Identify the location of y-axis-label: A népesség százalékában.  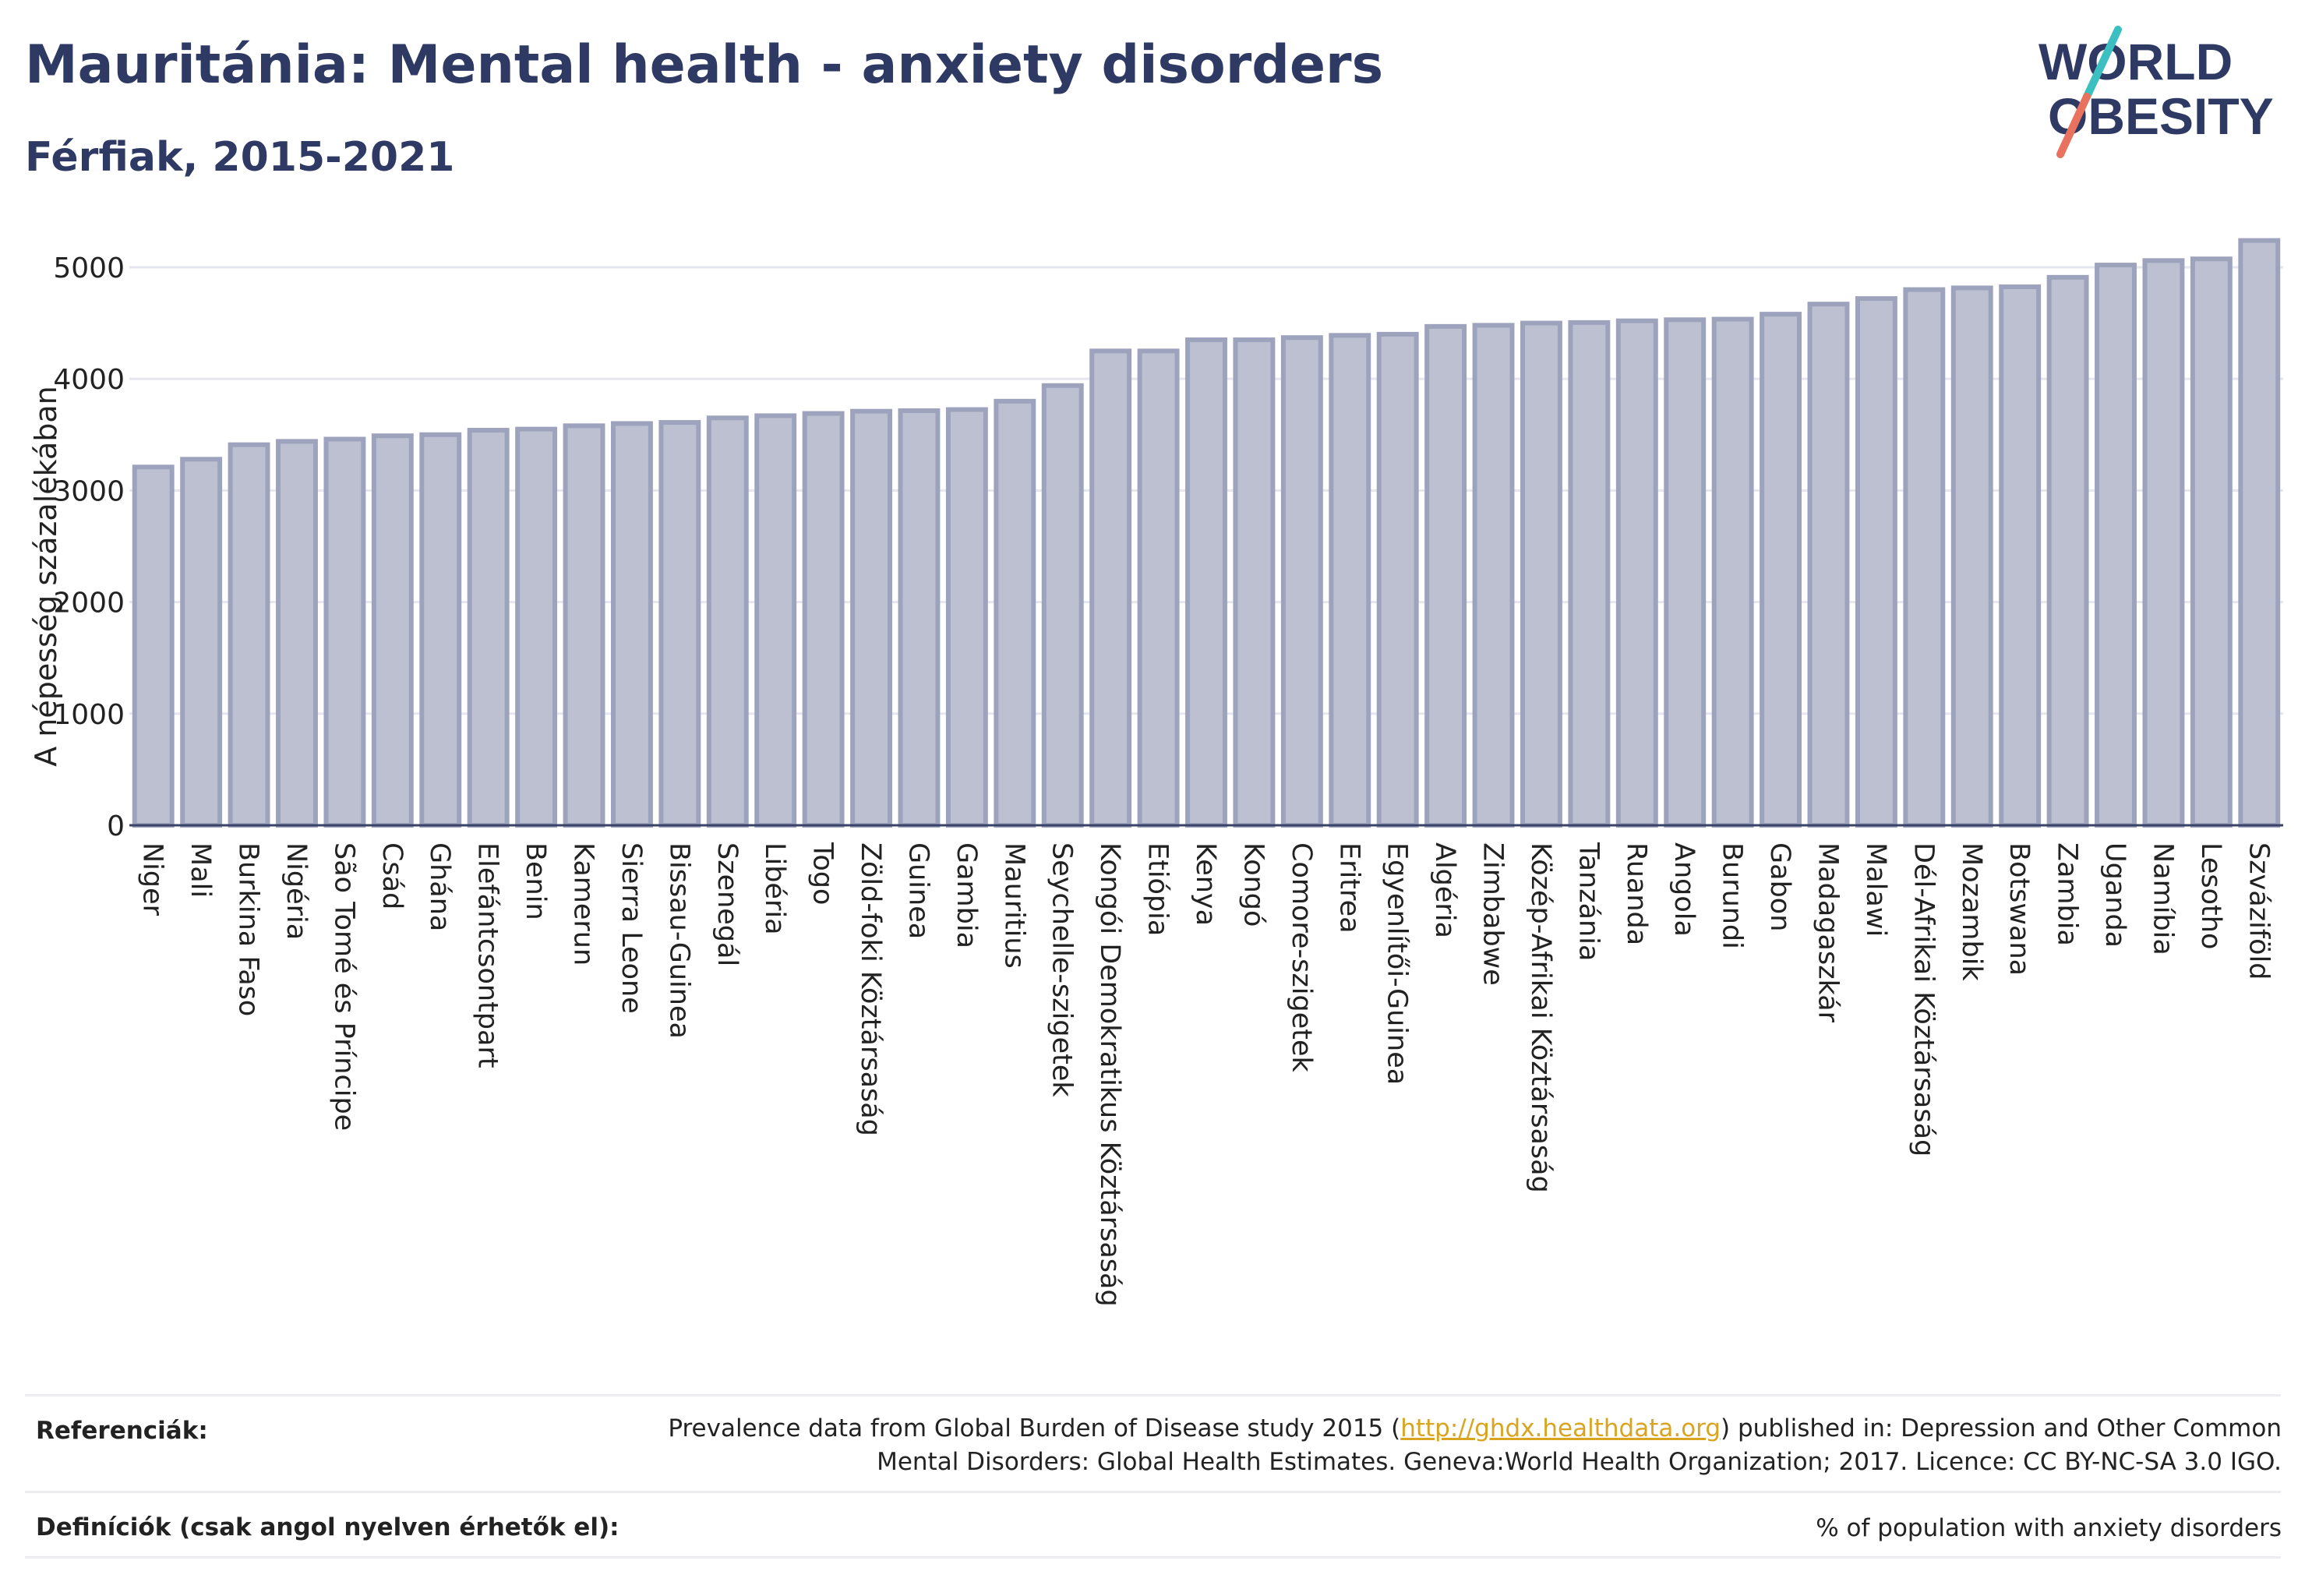
(46, 576).